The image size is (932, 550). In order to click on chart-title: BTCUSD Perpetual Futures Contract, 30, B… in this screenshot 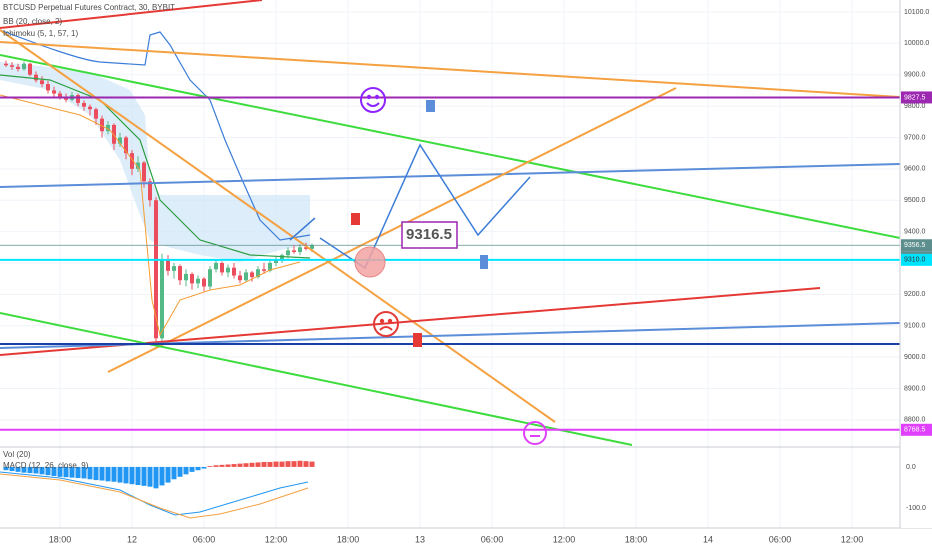, I will do `click(89, 7)`.